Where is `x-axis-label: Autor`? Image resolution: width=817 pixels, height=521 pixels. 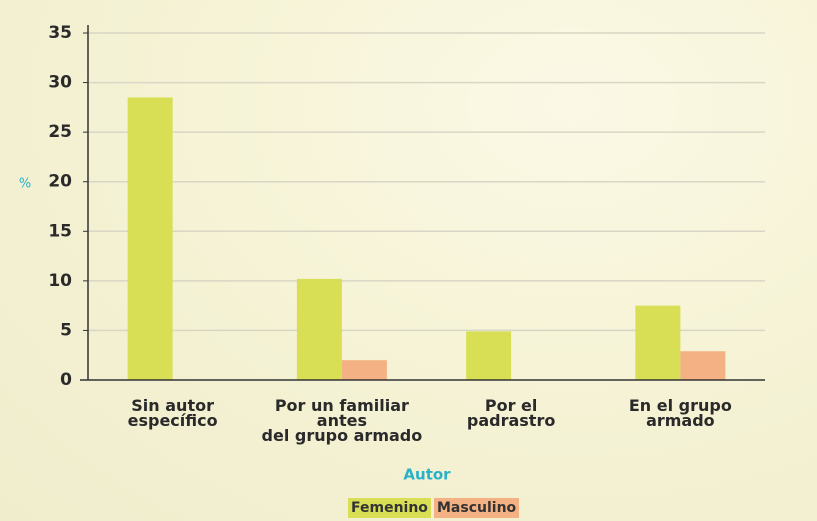 x-axis-label: Autor is located at coordinates (427, 475).